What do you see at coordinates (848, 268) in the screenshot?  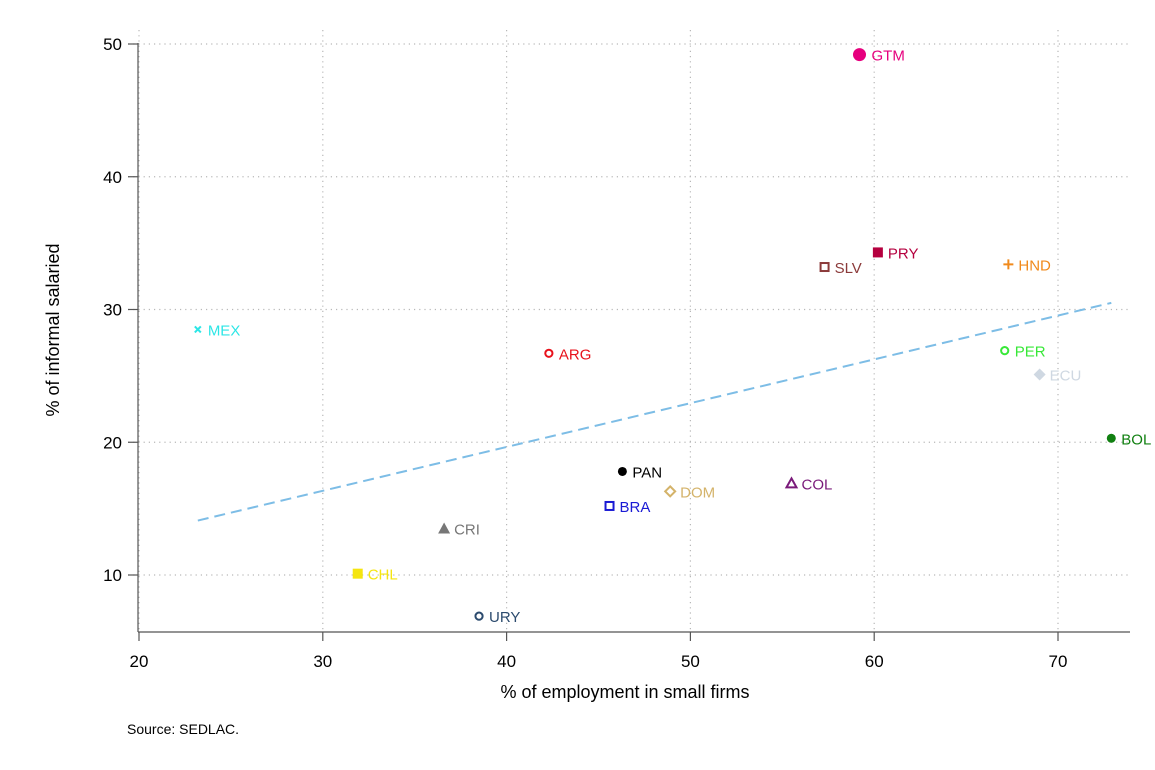 I see `point-label: SLV` at bounding box center [848, 268].